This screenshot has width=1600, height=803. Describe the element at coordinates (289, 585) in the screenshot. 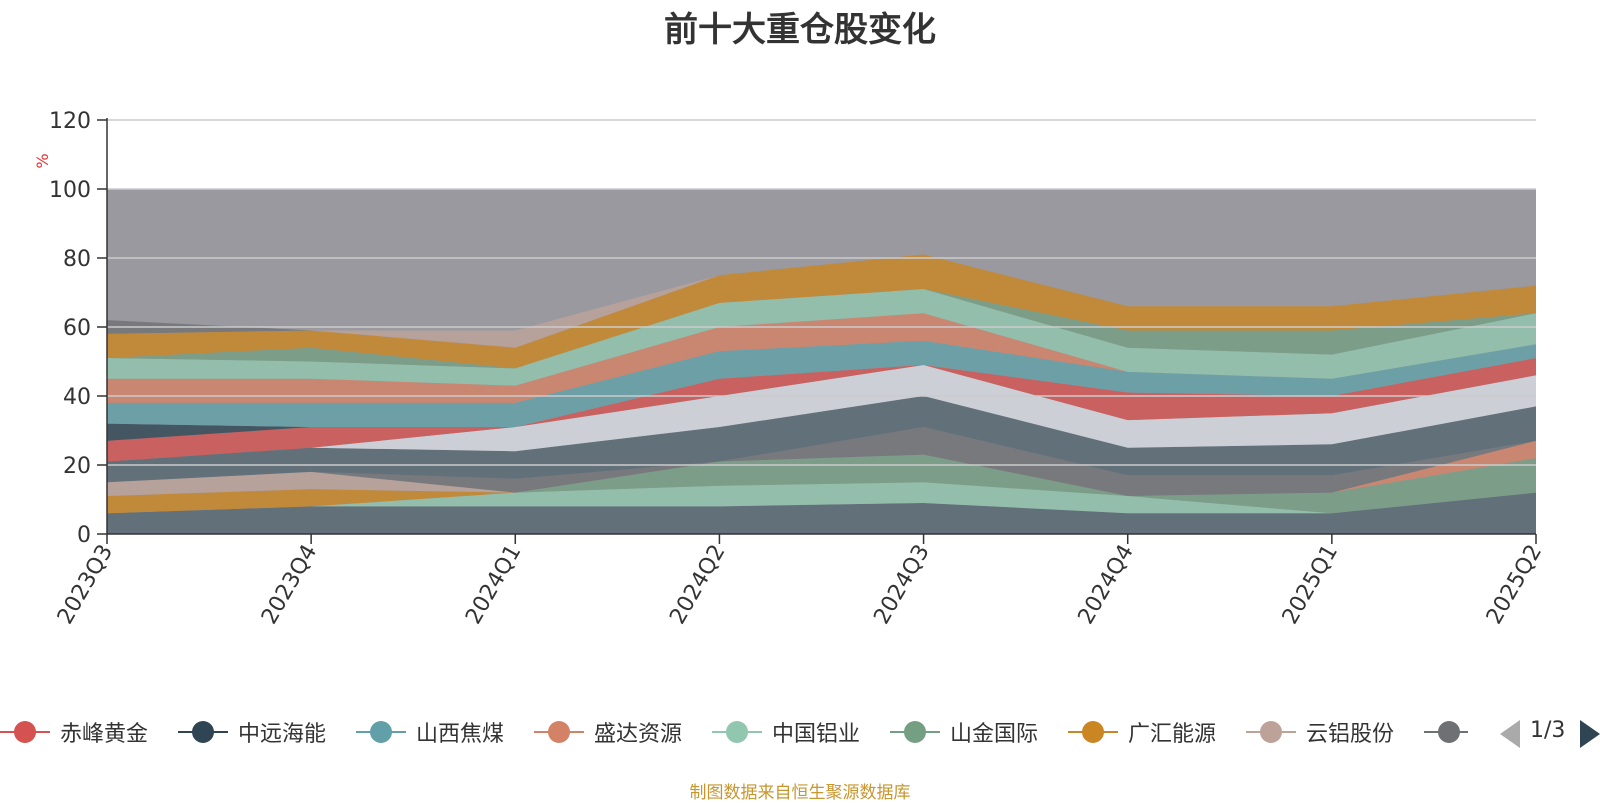

I see `x-tick-label: 2023Q4` at that location.